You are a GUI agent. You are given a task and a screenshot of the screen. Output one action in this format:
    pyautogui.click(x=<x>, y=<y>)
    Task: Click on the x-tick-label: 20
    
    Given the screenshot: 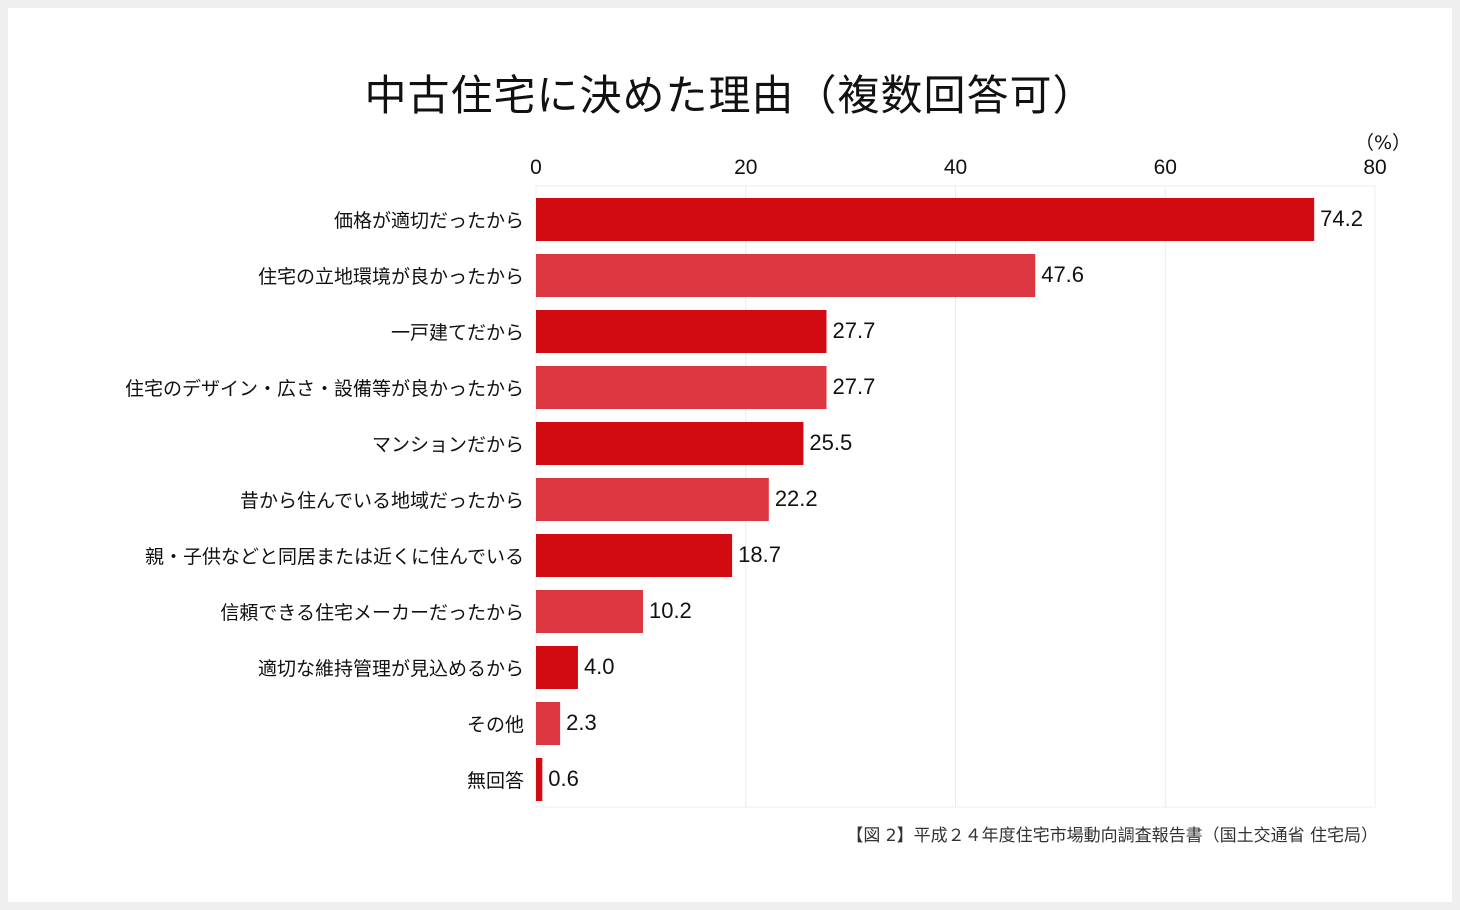 What is the action you would take?
    pyautogui.click(x=745, y=167)
    